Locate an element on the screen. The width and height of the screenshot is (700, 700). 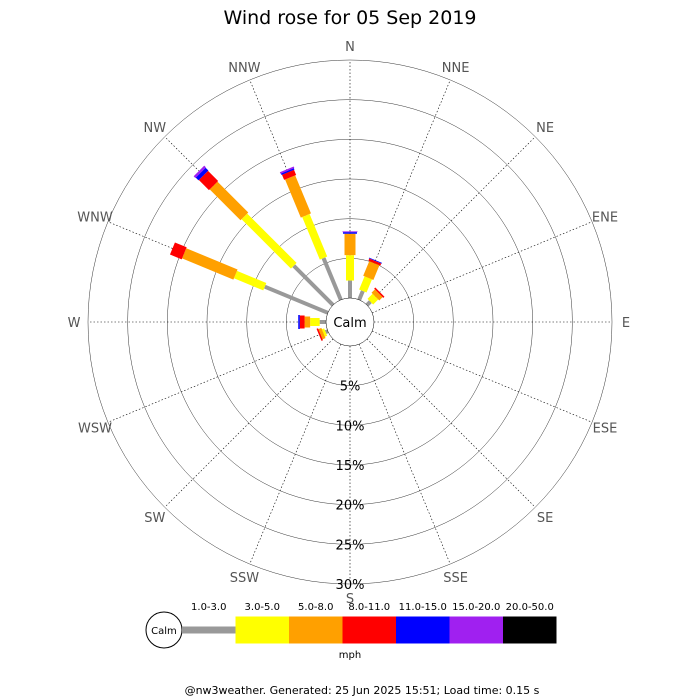
calm-label: Calm is located at coordinates (349, 323).